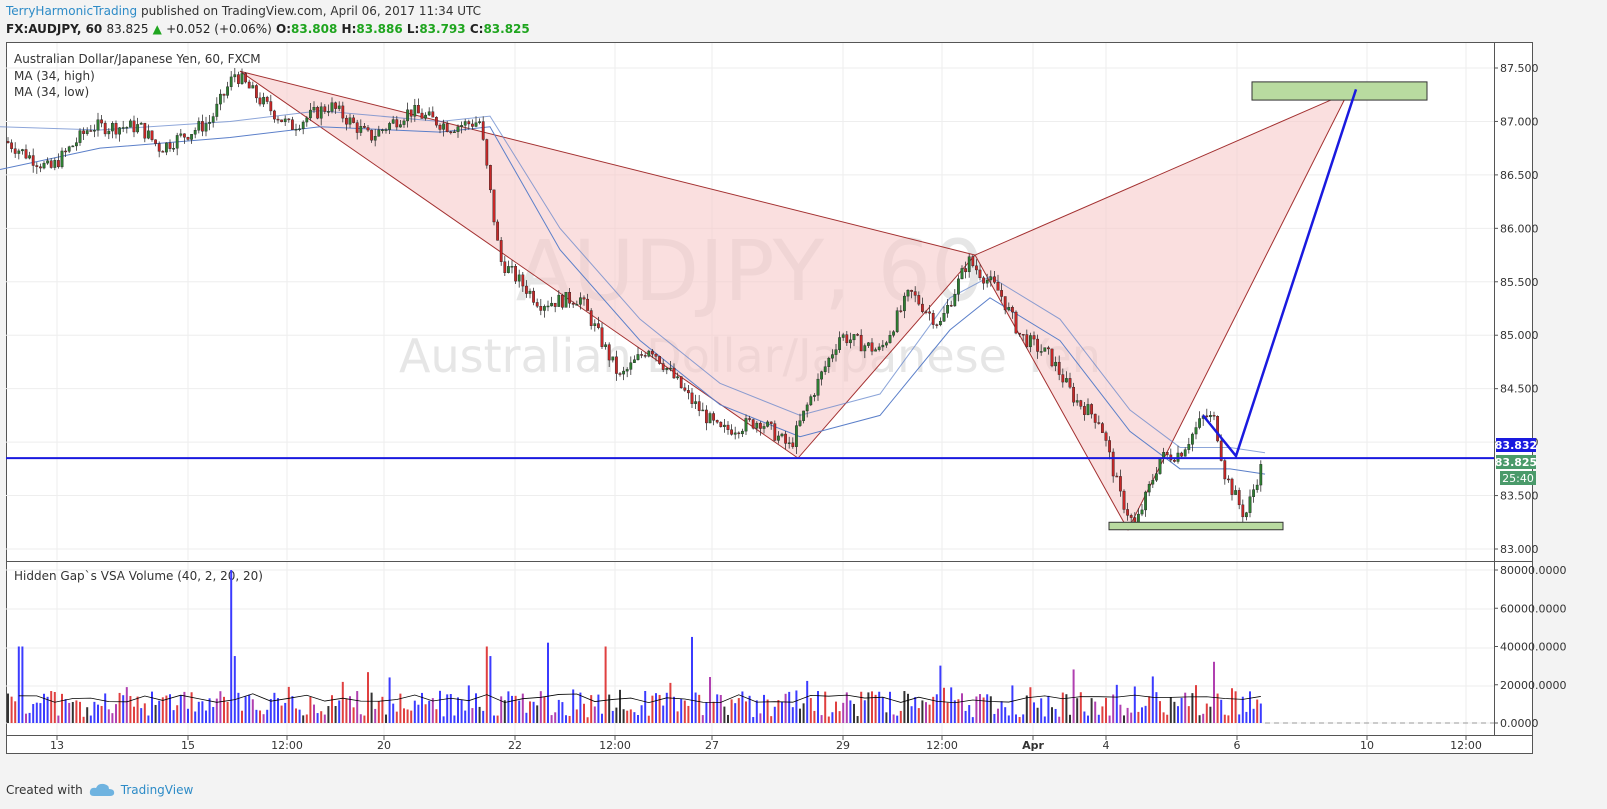 This screenshot has width=1607, height=809. What do you see at coordinates (101, 789) in the screenshot?
I see `tradingview-cloud-icon` at bounding box center [101, 789].